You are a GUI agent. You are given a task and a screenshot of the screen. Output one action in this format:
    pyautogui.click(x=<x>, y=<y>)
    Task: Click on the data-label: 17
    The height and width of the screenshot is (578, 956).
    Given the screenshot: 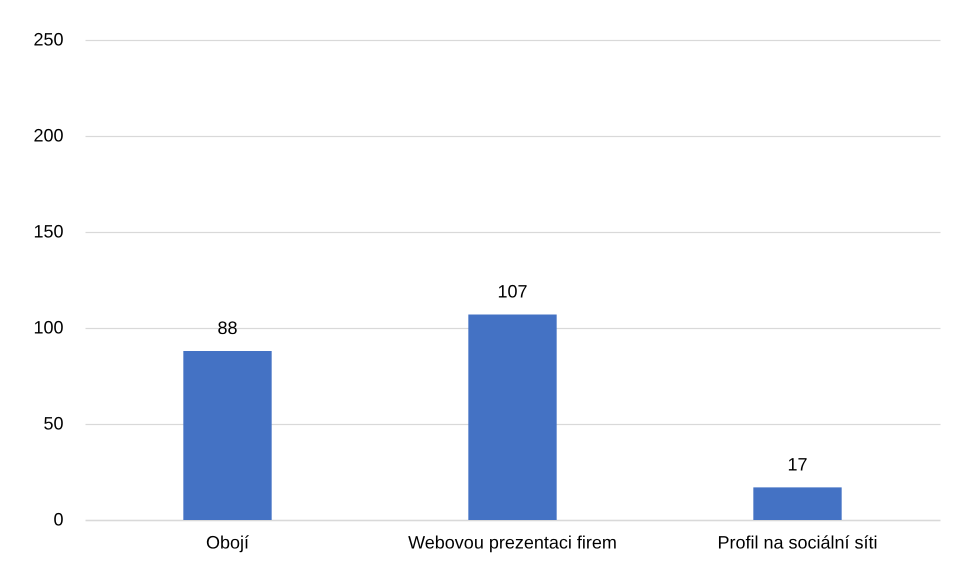 What is the action you would take?
    pyautogui.click(x=797, y=464)
    